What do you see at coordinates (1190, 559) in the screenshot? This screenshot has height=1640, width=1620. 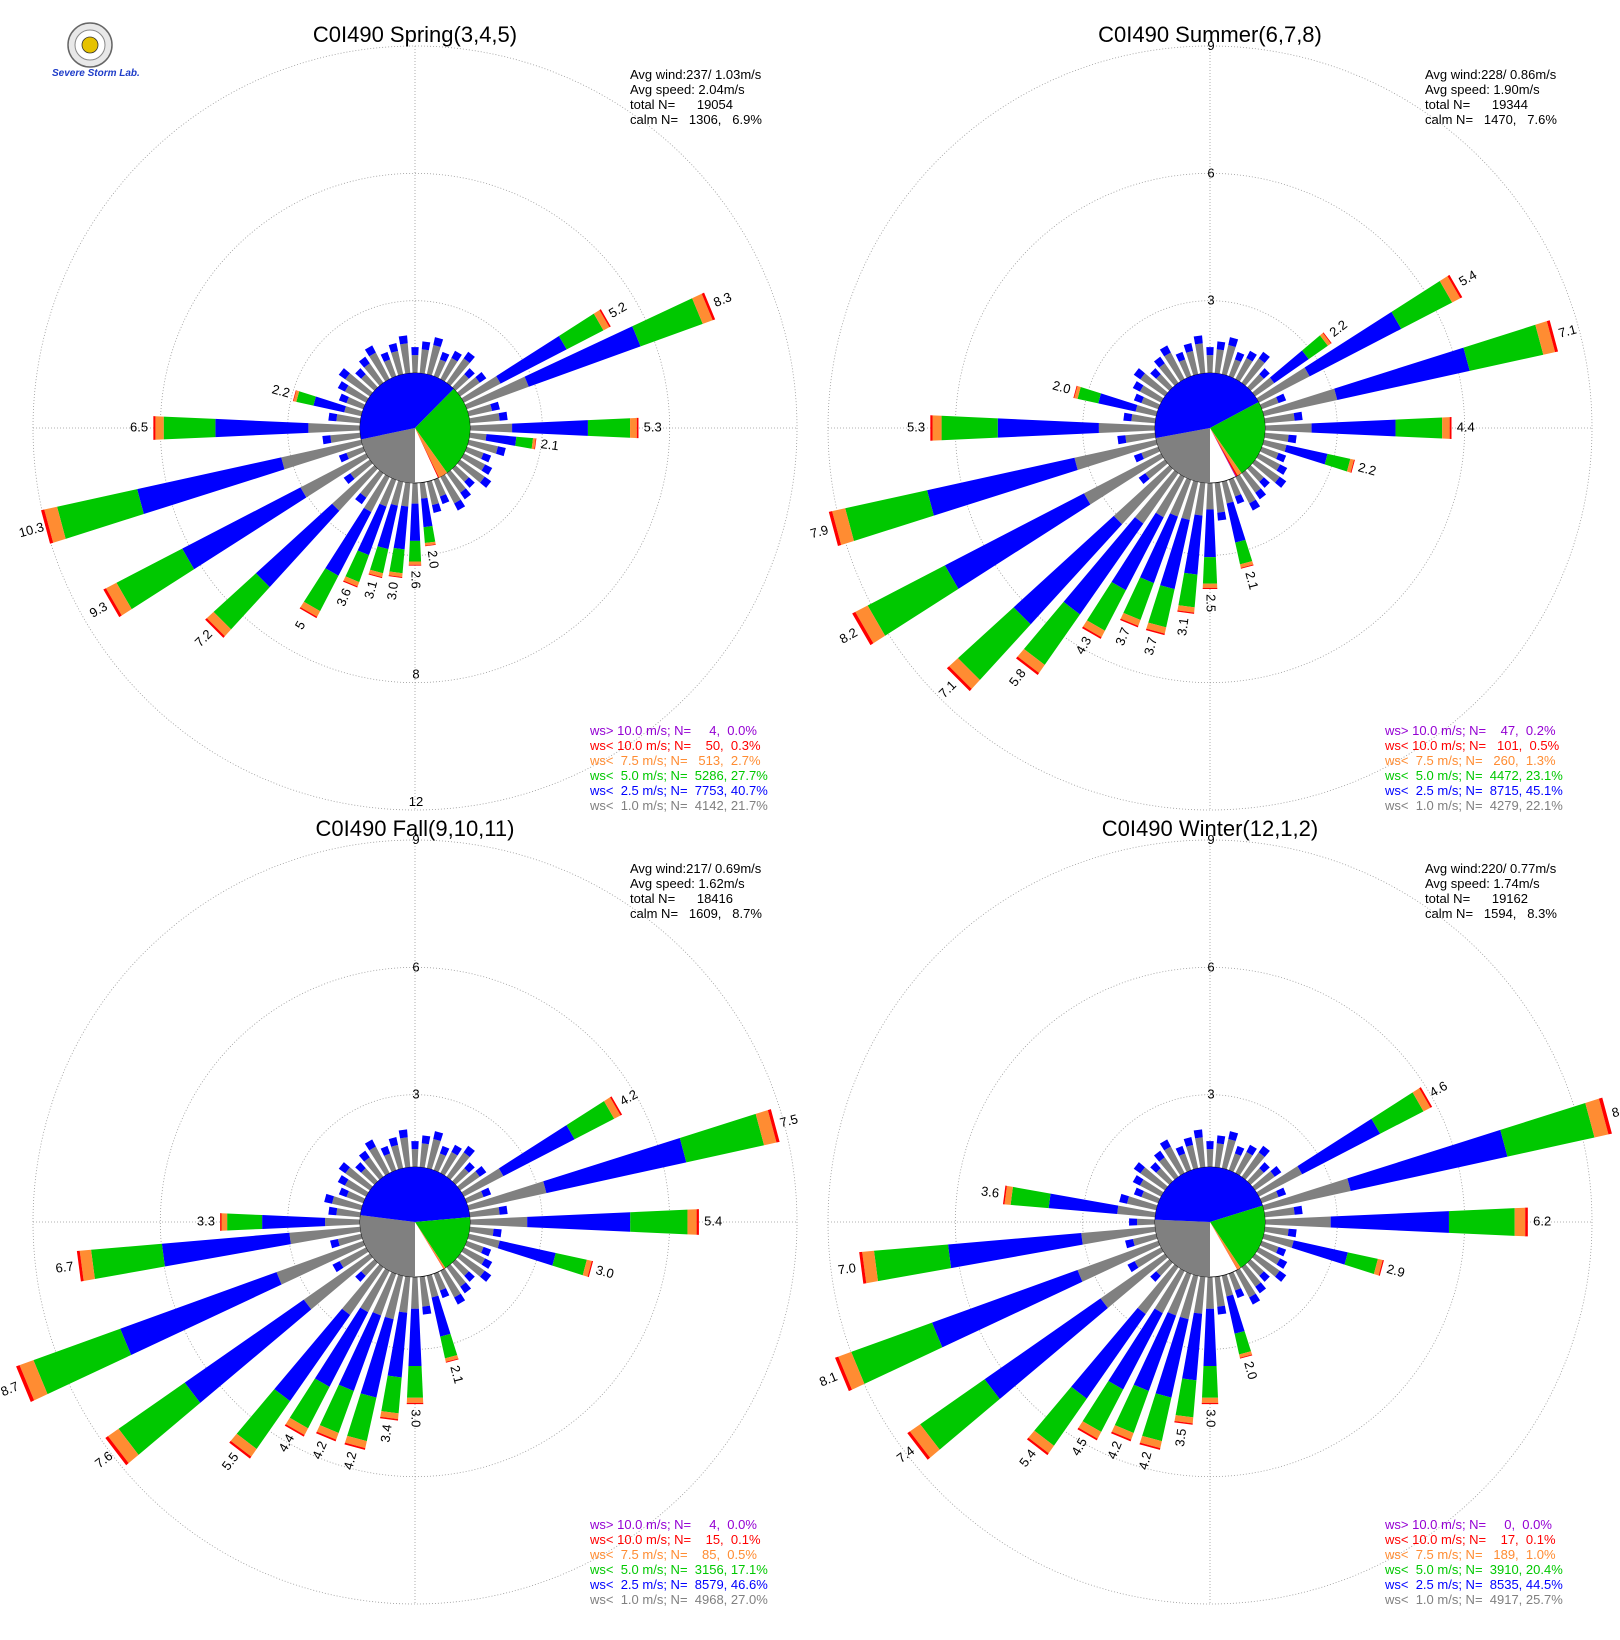 I see `petal: 3.1` at bounding box center [1190, 559].